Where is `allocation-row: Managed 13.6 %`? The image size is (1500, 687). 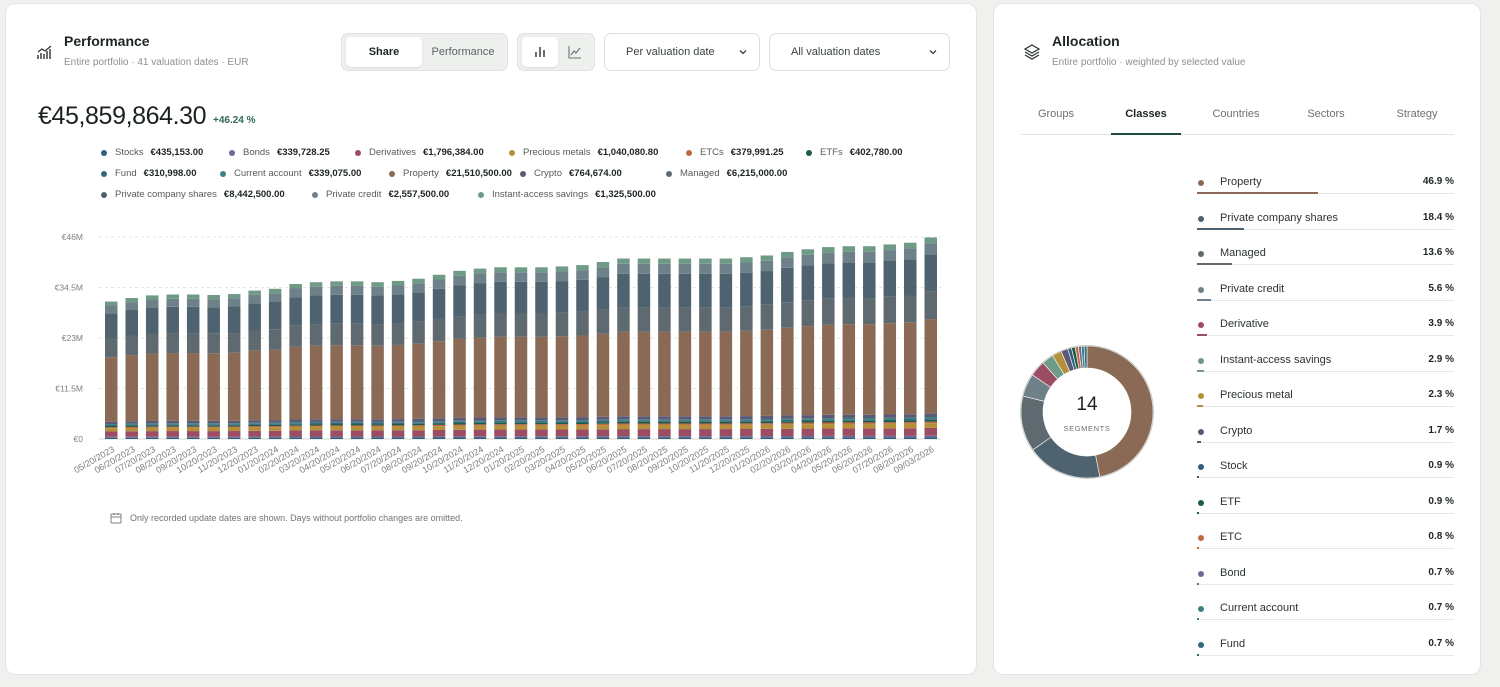 allocation-row: Managed 13.6 % is located at coordinates (1325, 256).